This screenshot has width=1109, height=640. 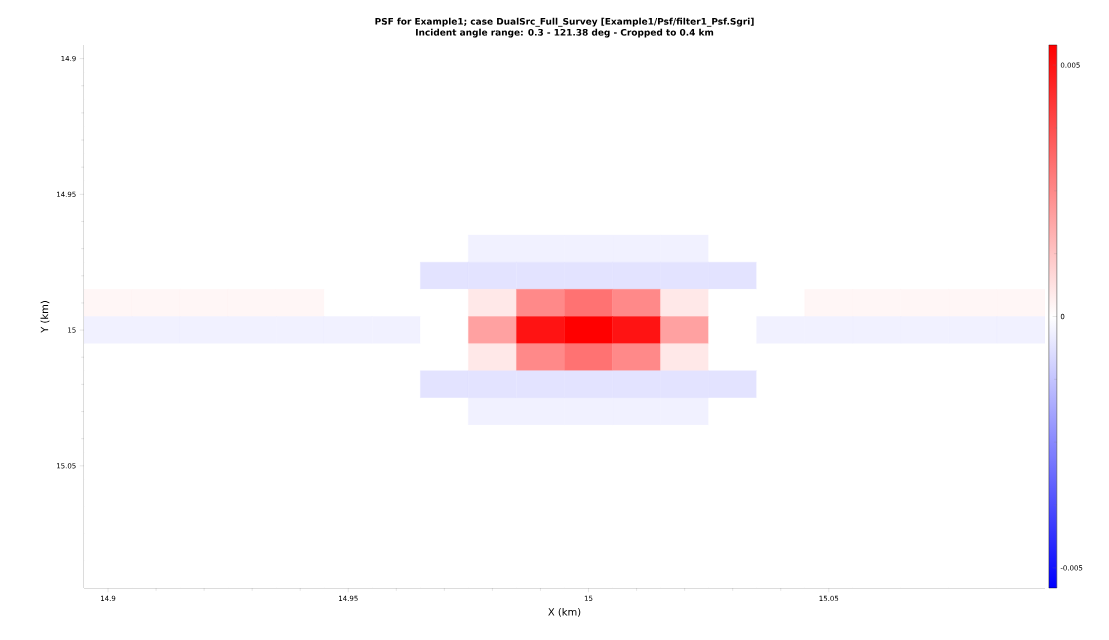 What do you see at coordinates (565, 33) in the screenshot?
I see `chart-subtitle: Incident angle range: 0.3 - 121.38 deg - Cropped to 0.4 km` at bounding box center [565, 33].